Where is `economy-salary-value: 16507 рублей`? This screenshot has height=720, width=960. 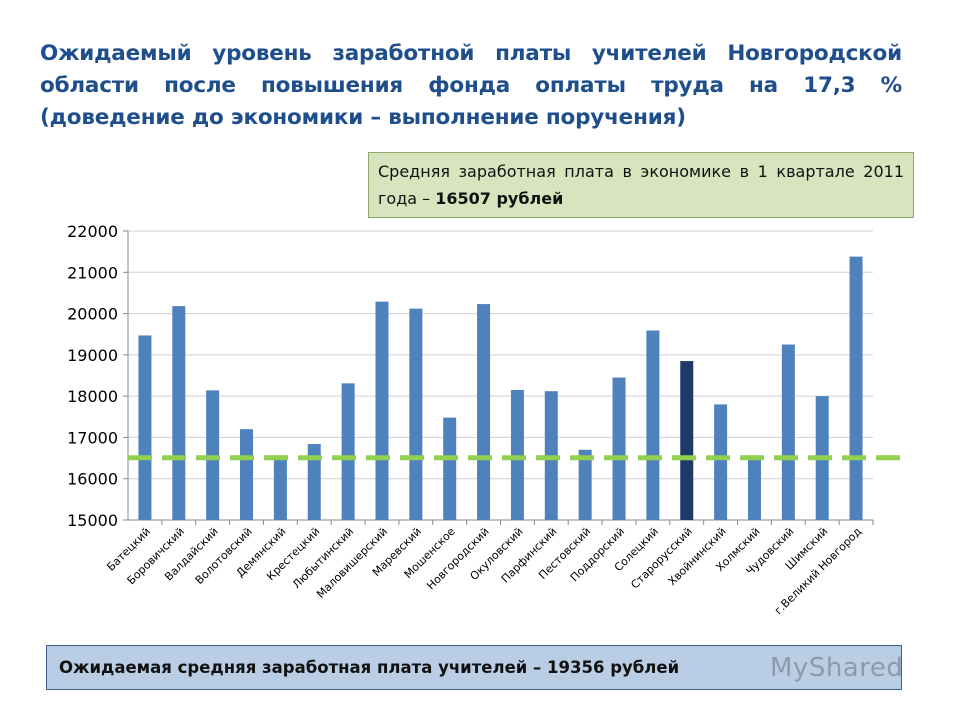
economy-salary-value: 16507 рублей is located at coordinates (499, 198).